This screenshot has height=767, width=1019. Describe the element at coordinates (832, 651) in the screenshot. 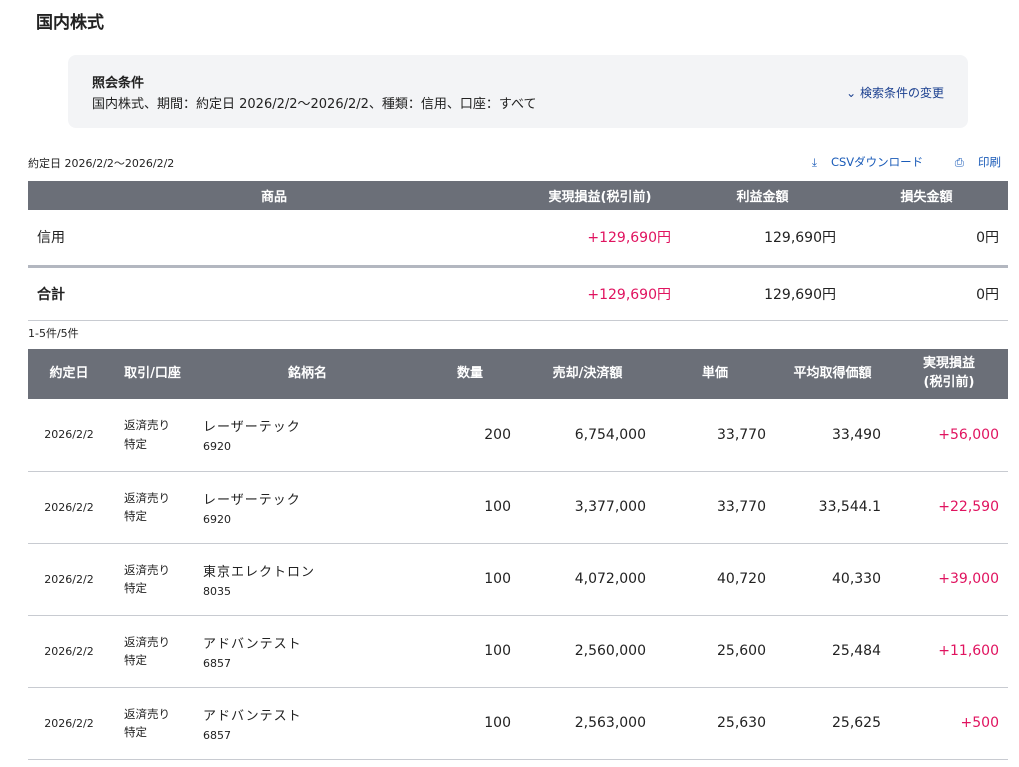

I see `average-cost: 25,484` at that location.